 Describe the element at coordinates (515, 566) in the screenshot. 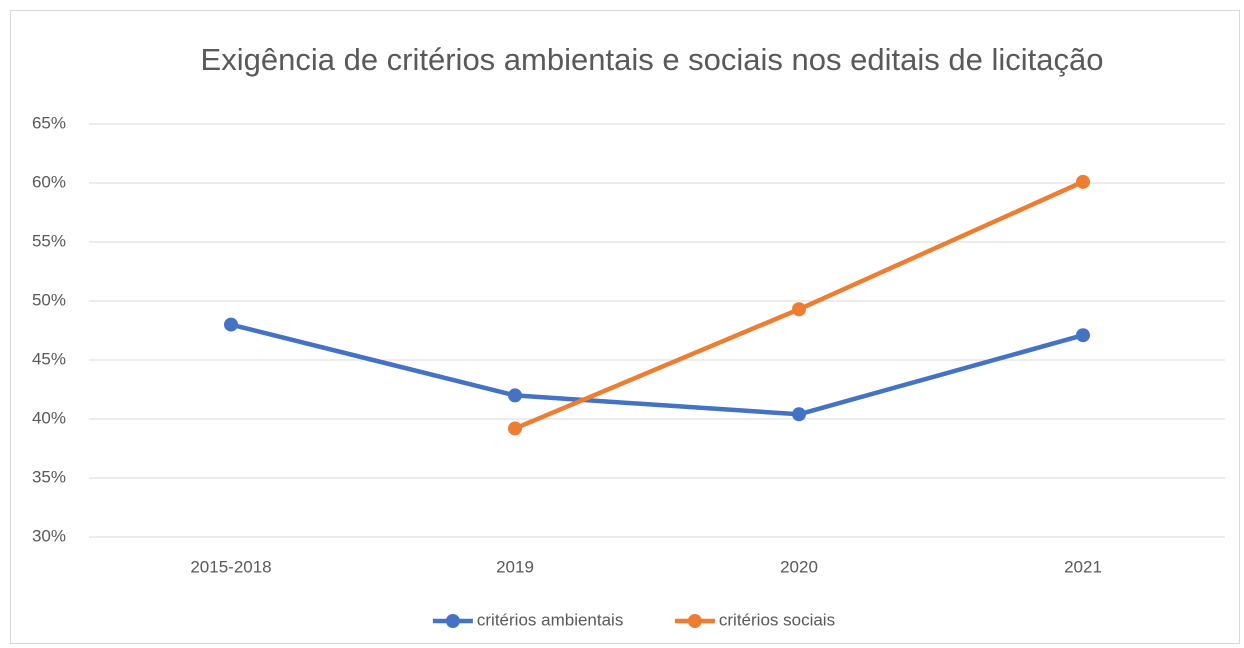

I see `x-tick-label: 2019` at that location.